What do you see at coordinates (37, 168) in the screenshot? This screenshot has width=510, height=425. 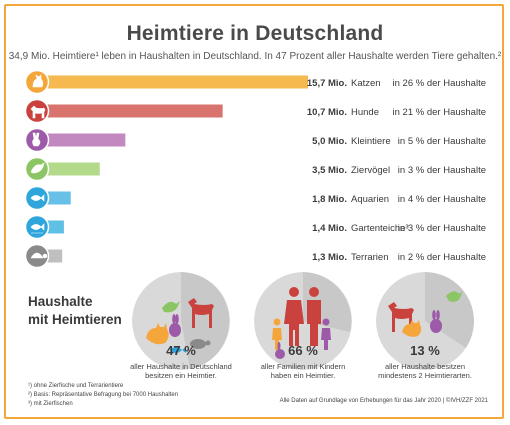 I see `bird-icon` at bounding box center [37, 168].